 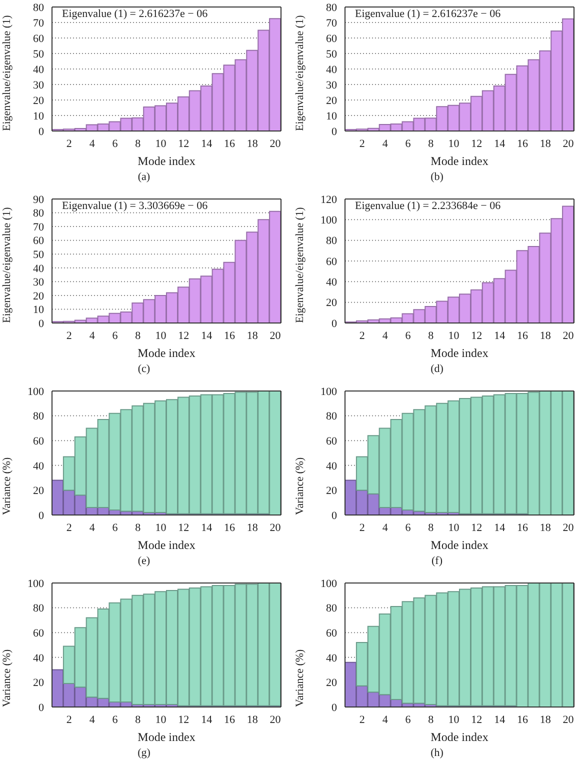 I want to click on x-tick-label: 12, so click(x=476, y=336).